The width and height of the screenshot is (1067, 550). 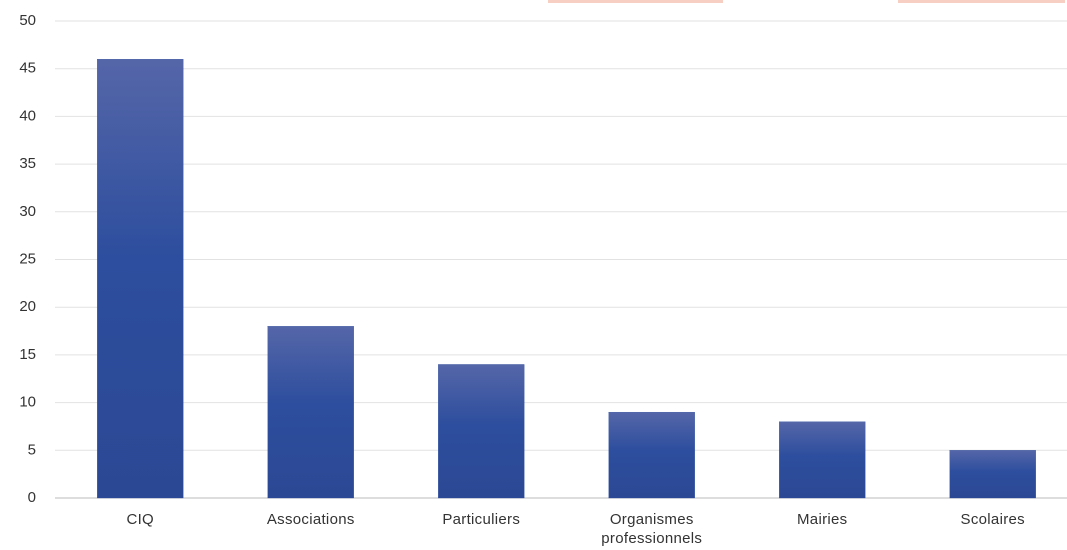 I want to click on x-tick-label: Organismes professionnels, so click(x=652, y=529).